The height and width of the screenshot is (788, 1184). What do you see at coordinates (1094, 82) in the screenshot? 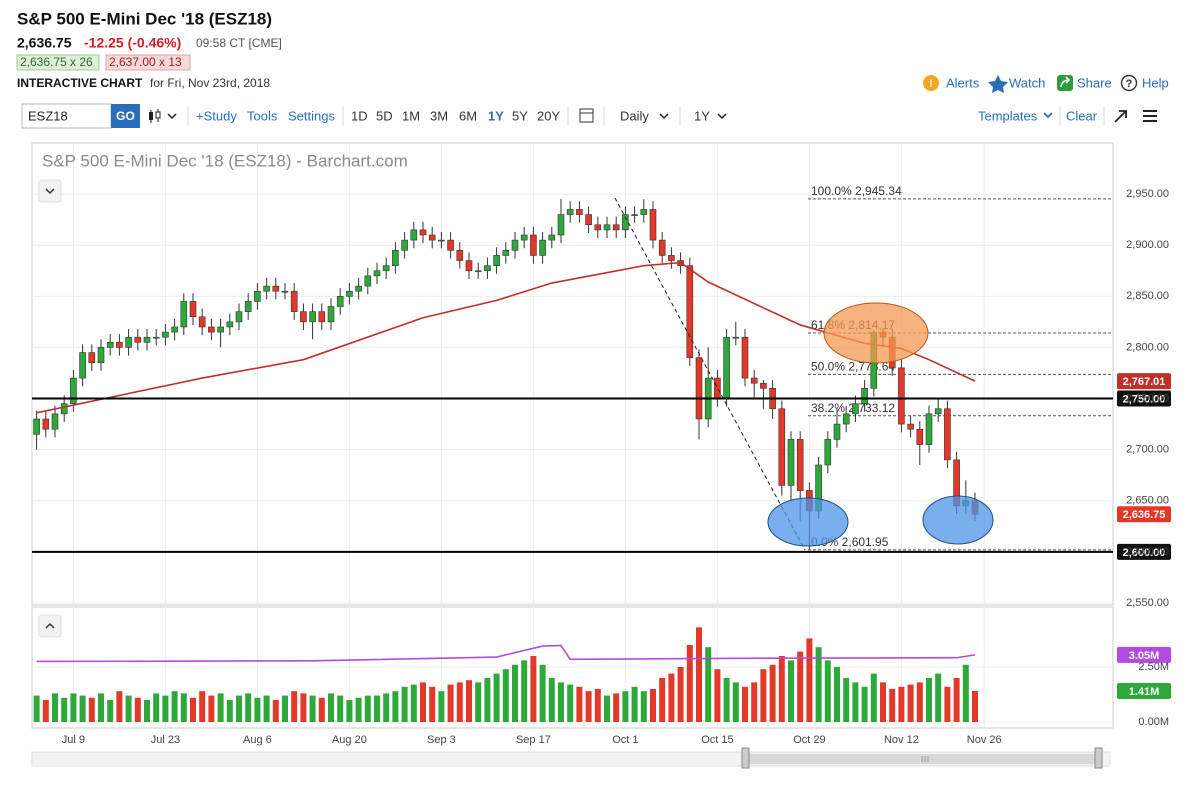
I see `share-link: Share` at bounding box center [1094, 82].